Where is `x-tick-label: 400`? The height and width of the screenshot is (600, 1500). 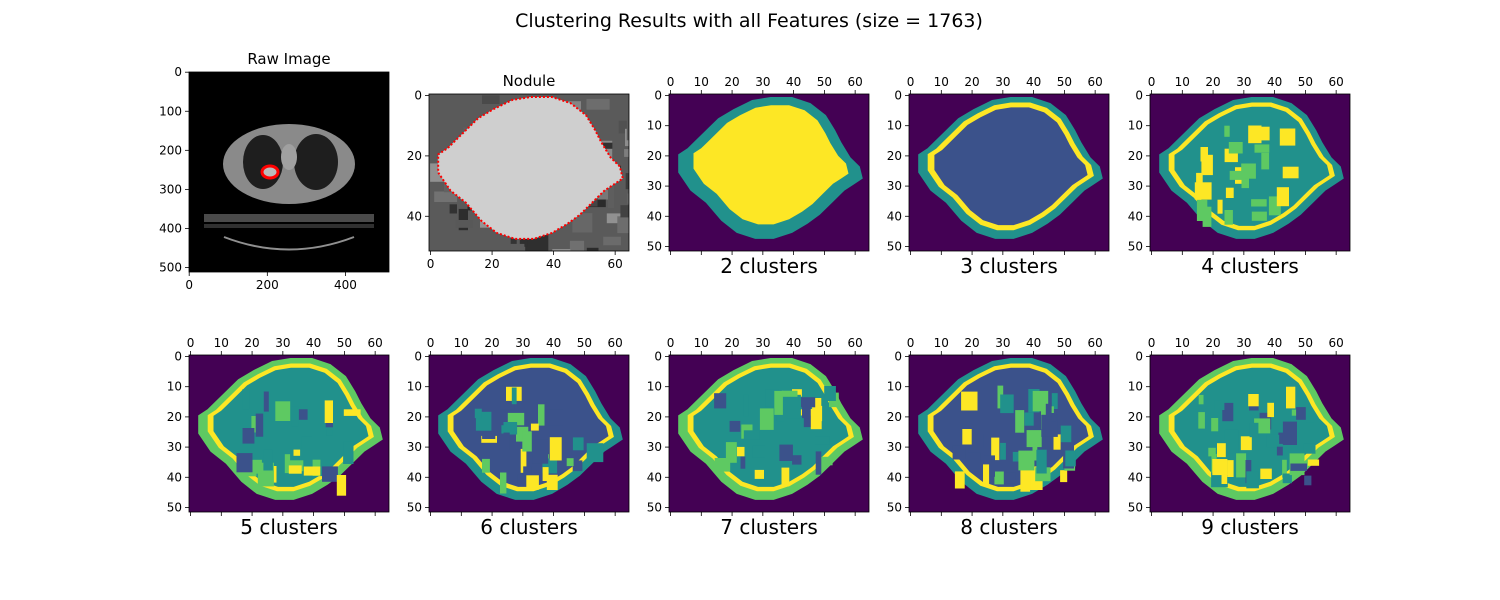
x-tick-label: 400 is located at coordinates (345, 285).